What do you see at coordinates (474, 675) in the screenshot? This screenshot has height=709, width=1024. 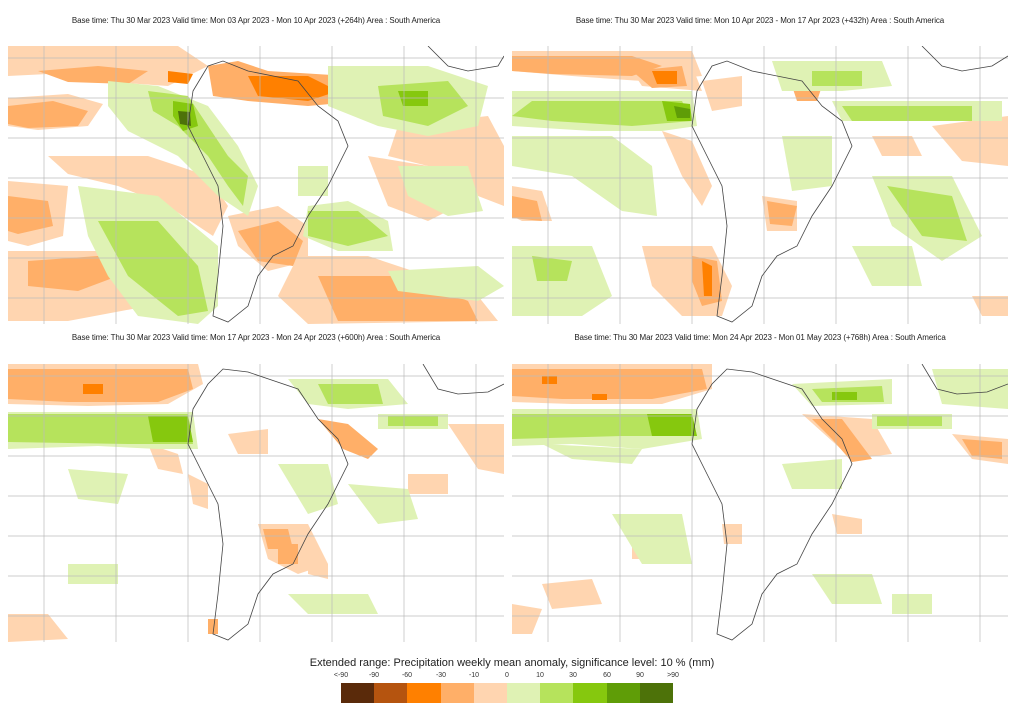 I see `legend-label: -10` at bounding box center [474, 675].